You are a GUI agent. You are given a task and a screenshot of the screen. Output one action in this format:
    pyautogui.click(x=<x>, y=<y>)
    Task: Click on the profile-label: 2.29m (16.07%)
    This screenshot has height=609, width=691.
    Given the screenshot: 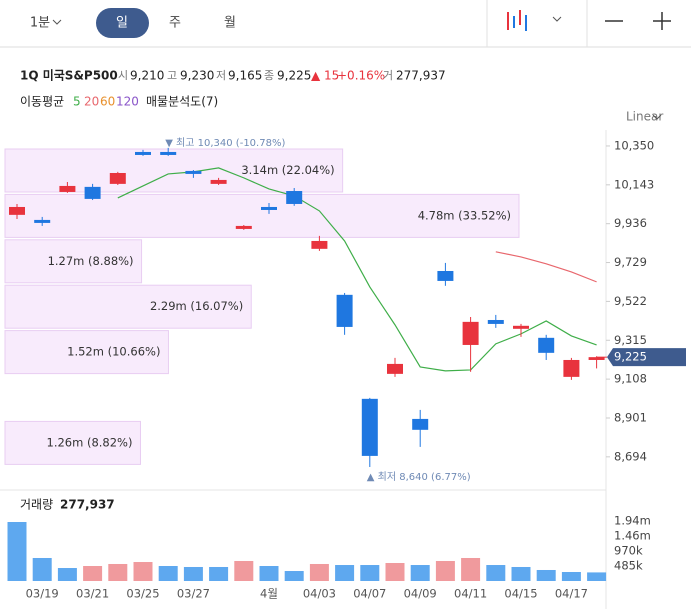 What is the action you would take?
    pyautogui.click(x=196, y=306)
    